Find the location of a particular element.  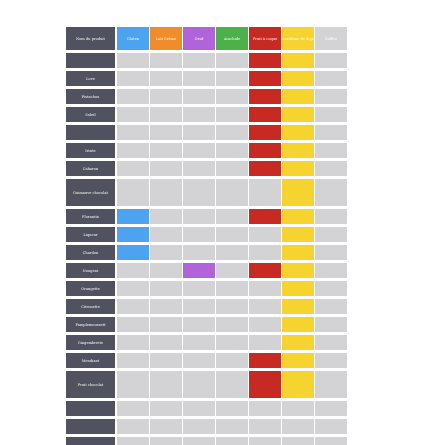

product-name-cell: Love is located at coordinates (90, 78).